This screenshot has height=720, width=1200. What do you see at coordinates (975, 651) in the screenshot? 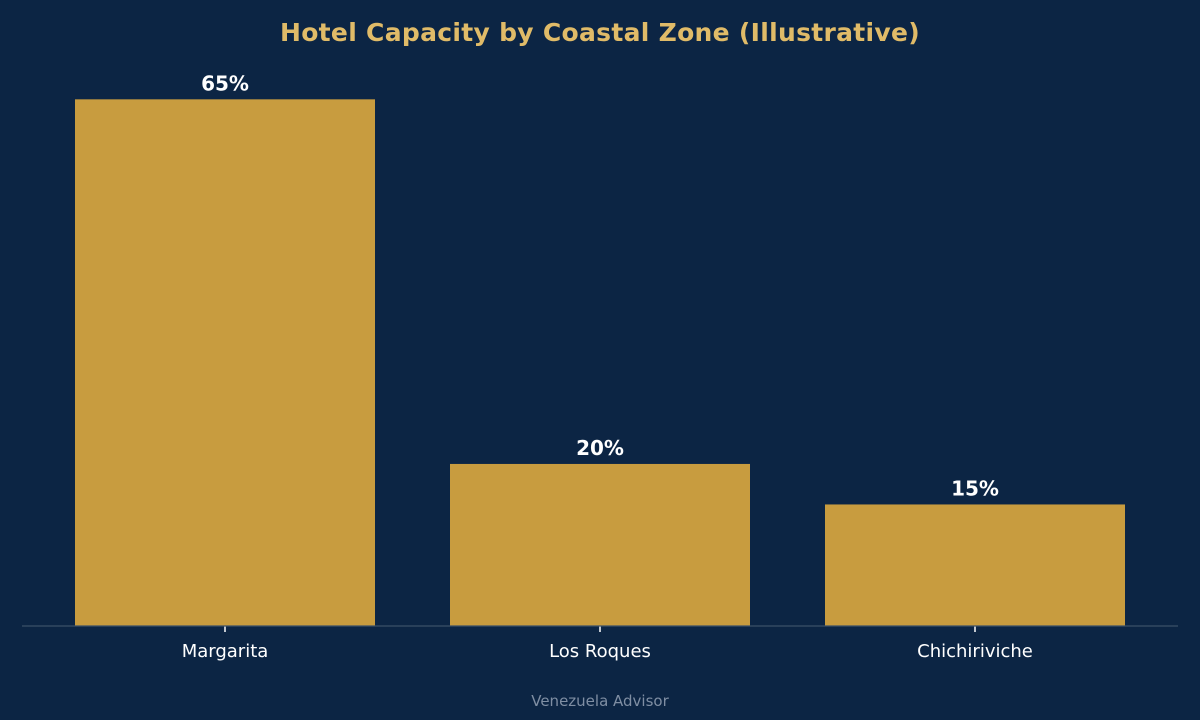
I see `x-tick-label: Chichiriviche` at bounding box center [975, 651].